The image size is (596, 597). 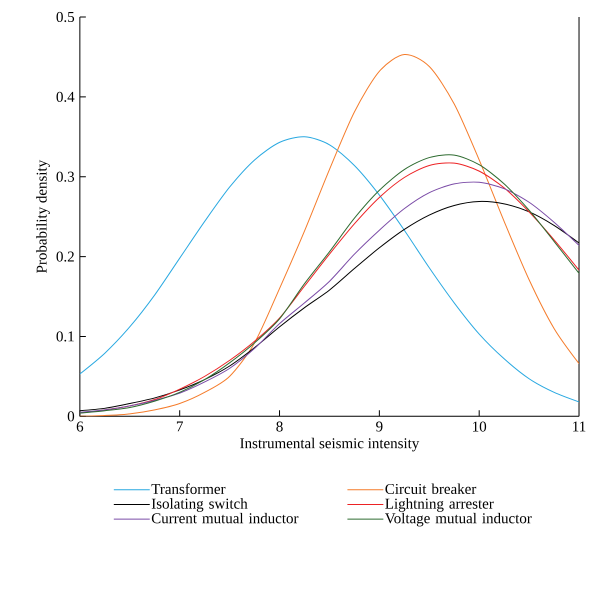 What do you see at coordinates (200, 505) in the screenshot?
I see `legend-label: Isolating switch` at bounding box center [200, 505].